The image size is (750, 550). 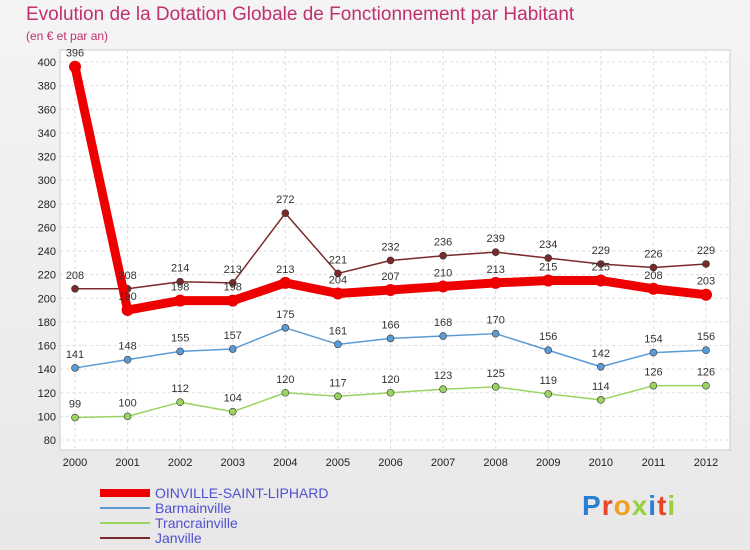 I want to click on y-tick-label-260: 260, so click(x=47, y=228).